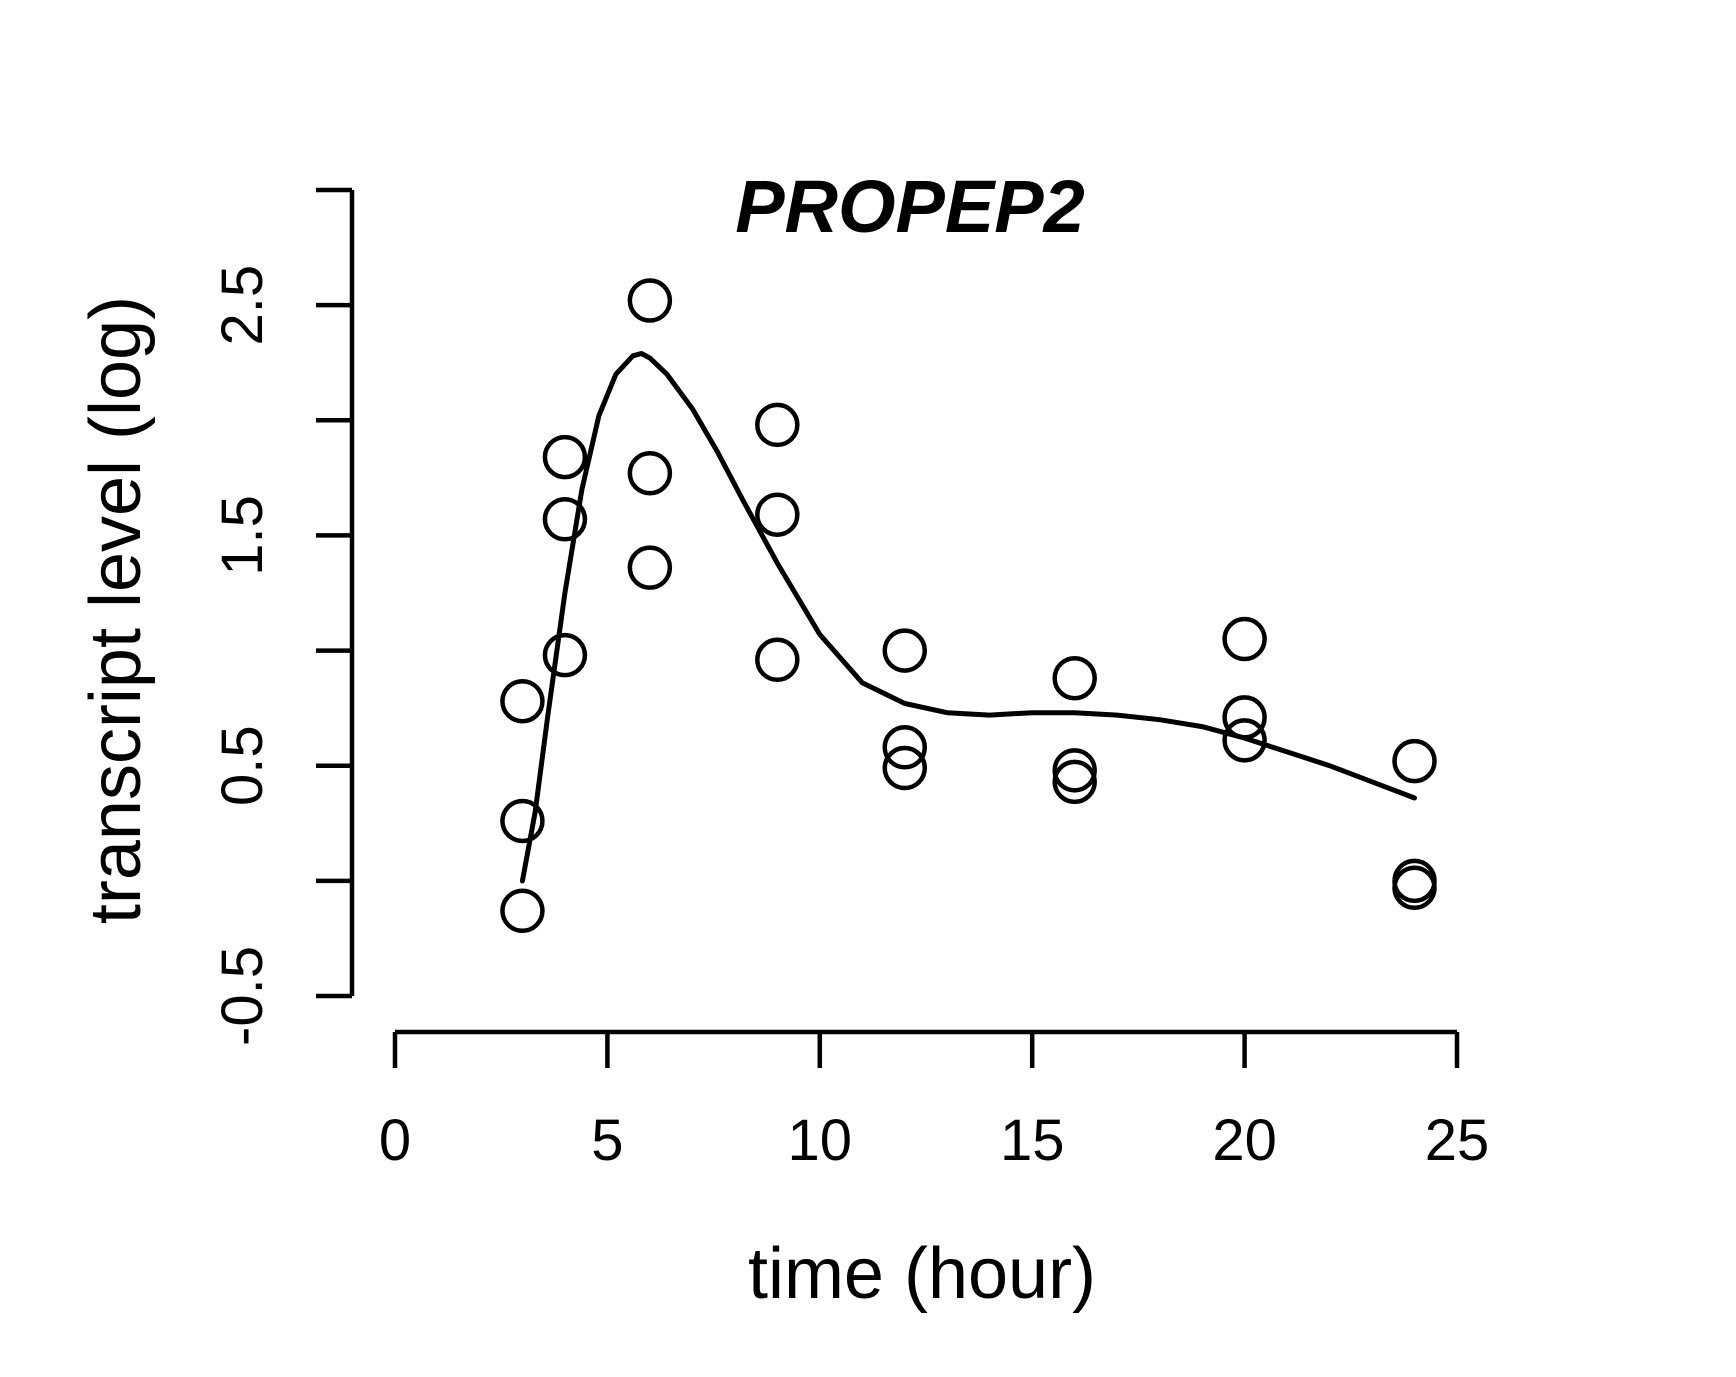 The height and width of the screenshot is (1377, 1736). I want to click on x-tick-label: 10, so click(820, 1140).